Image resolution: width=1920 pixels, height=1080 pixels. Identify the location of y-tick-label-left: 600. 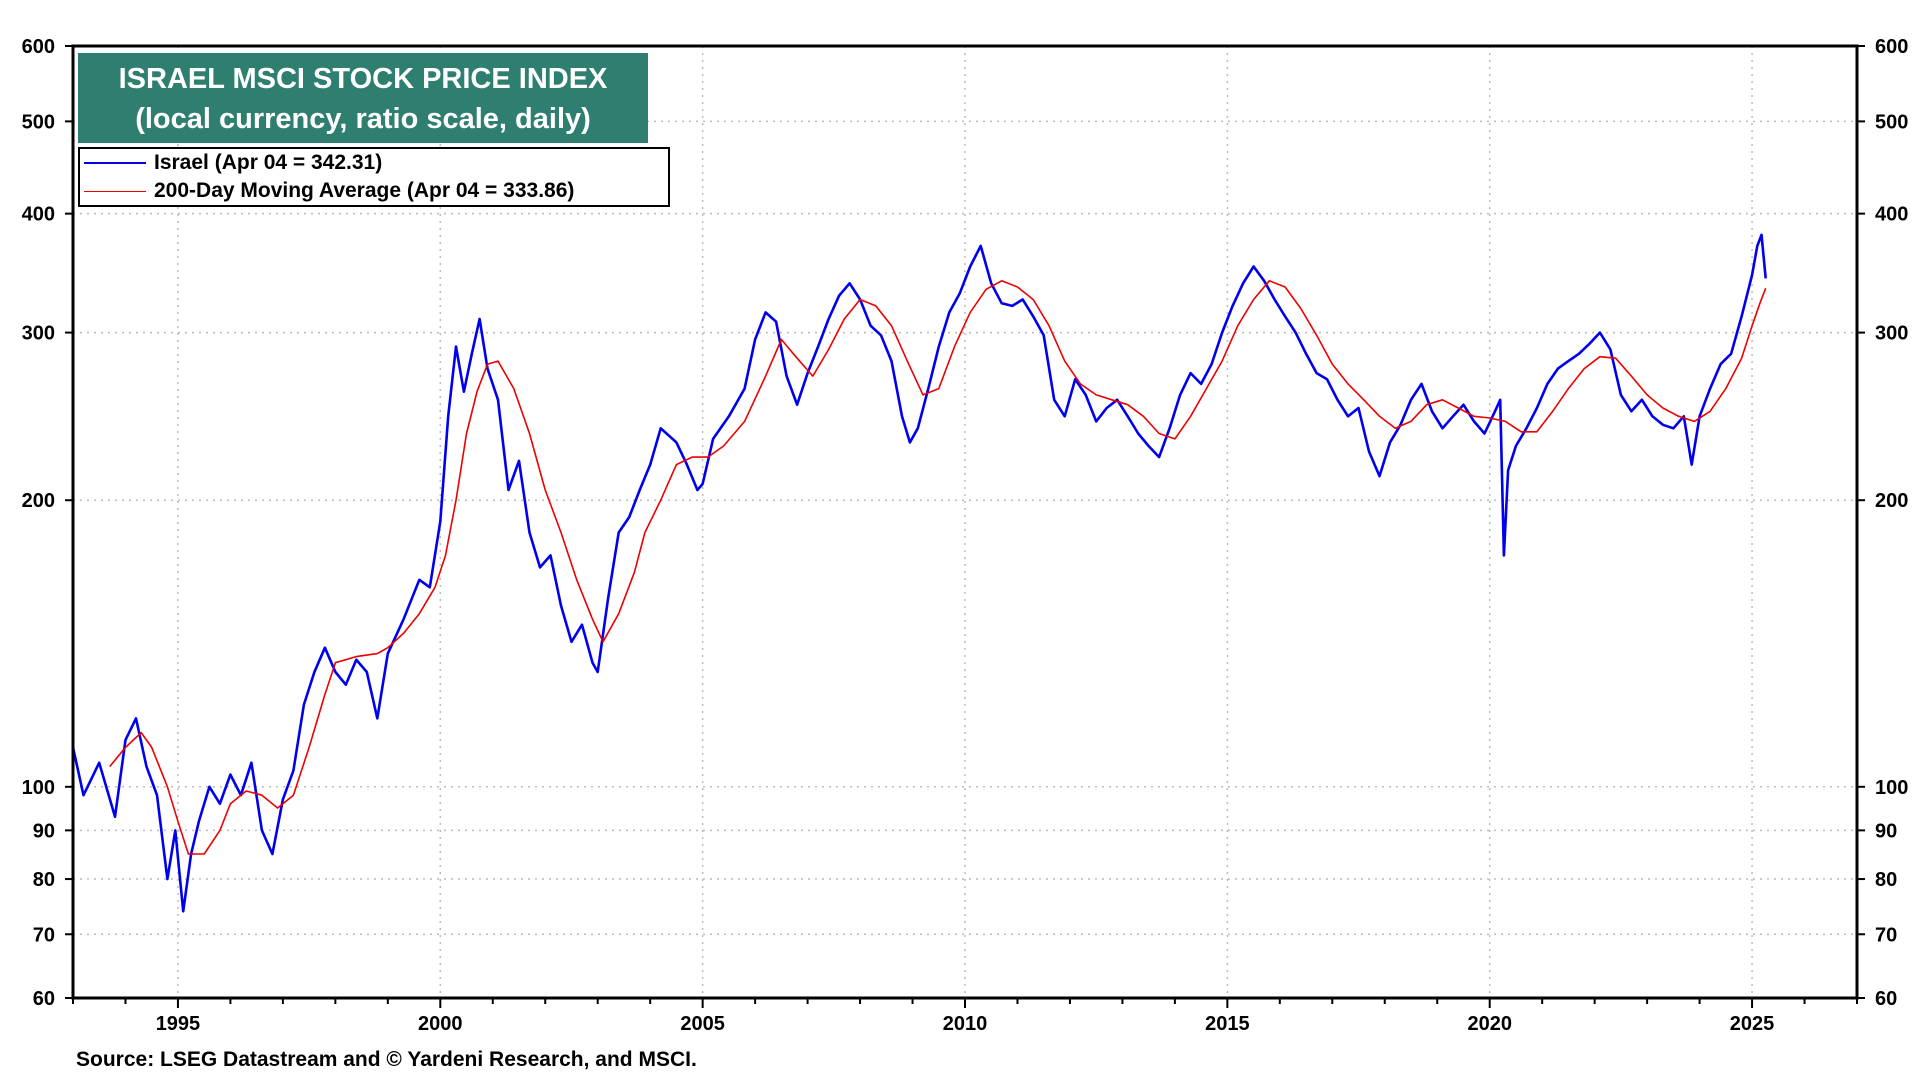
(38, 47).